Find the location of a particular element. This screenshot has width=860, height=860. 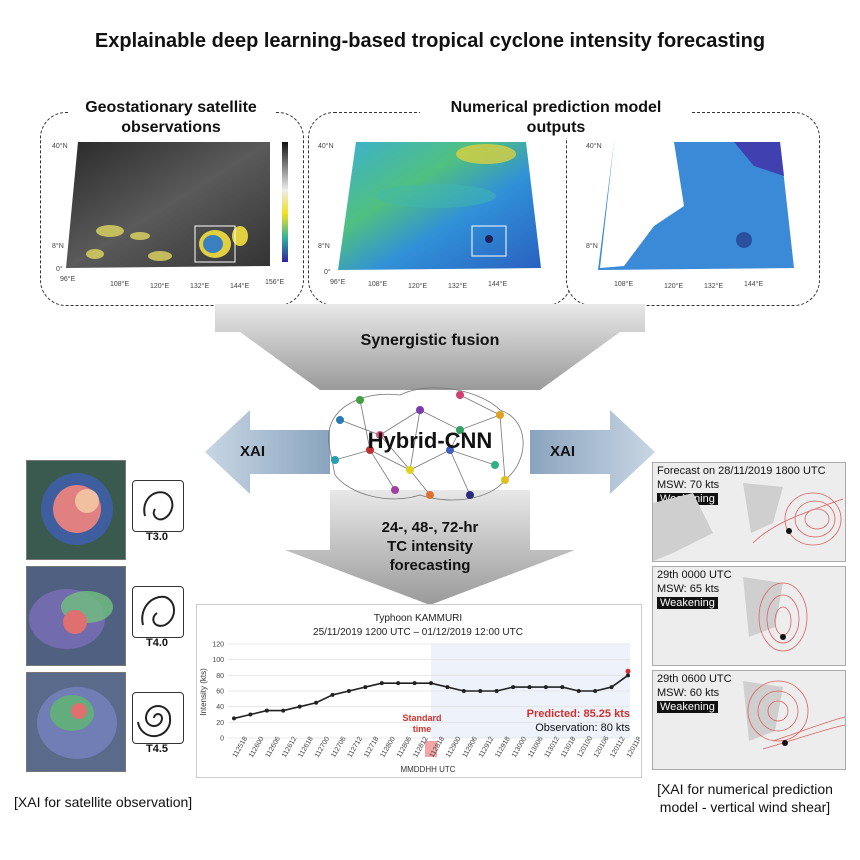

x-tick-label: 113006 is located at coordinates (536, 747).